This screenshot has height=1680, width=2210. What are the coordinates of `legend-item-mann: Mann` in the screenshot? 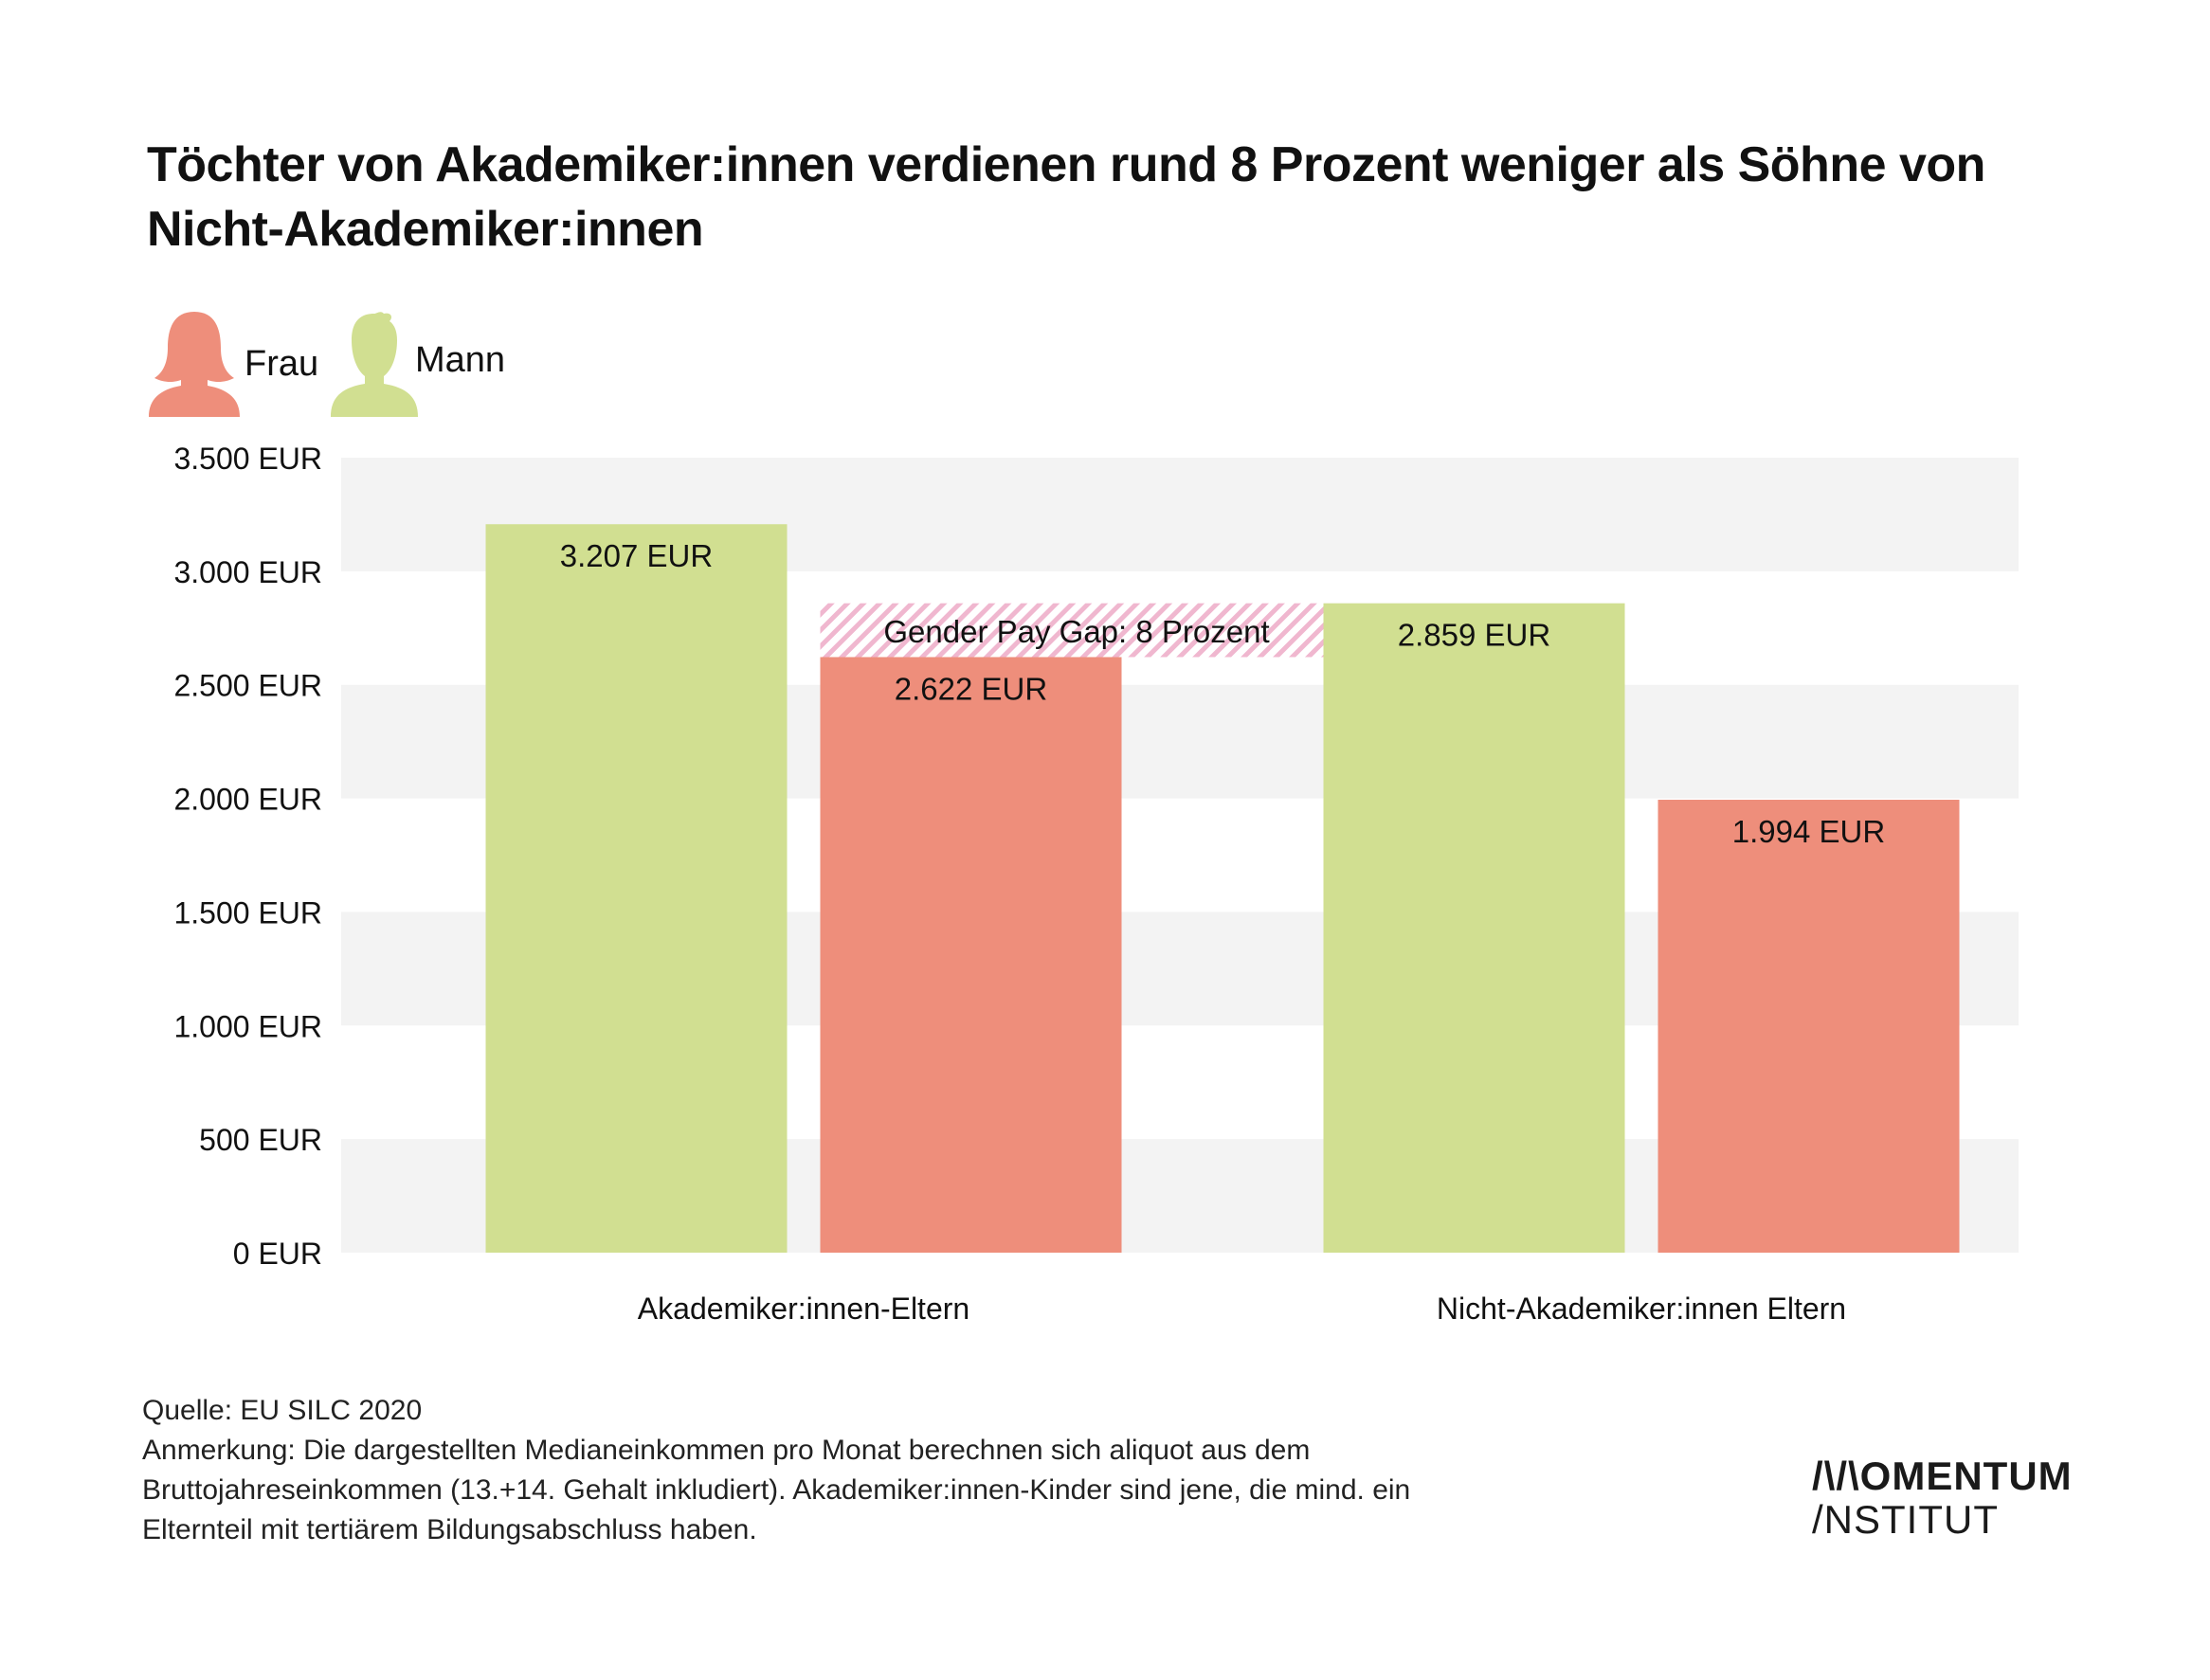 It's located at (416, 365).